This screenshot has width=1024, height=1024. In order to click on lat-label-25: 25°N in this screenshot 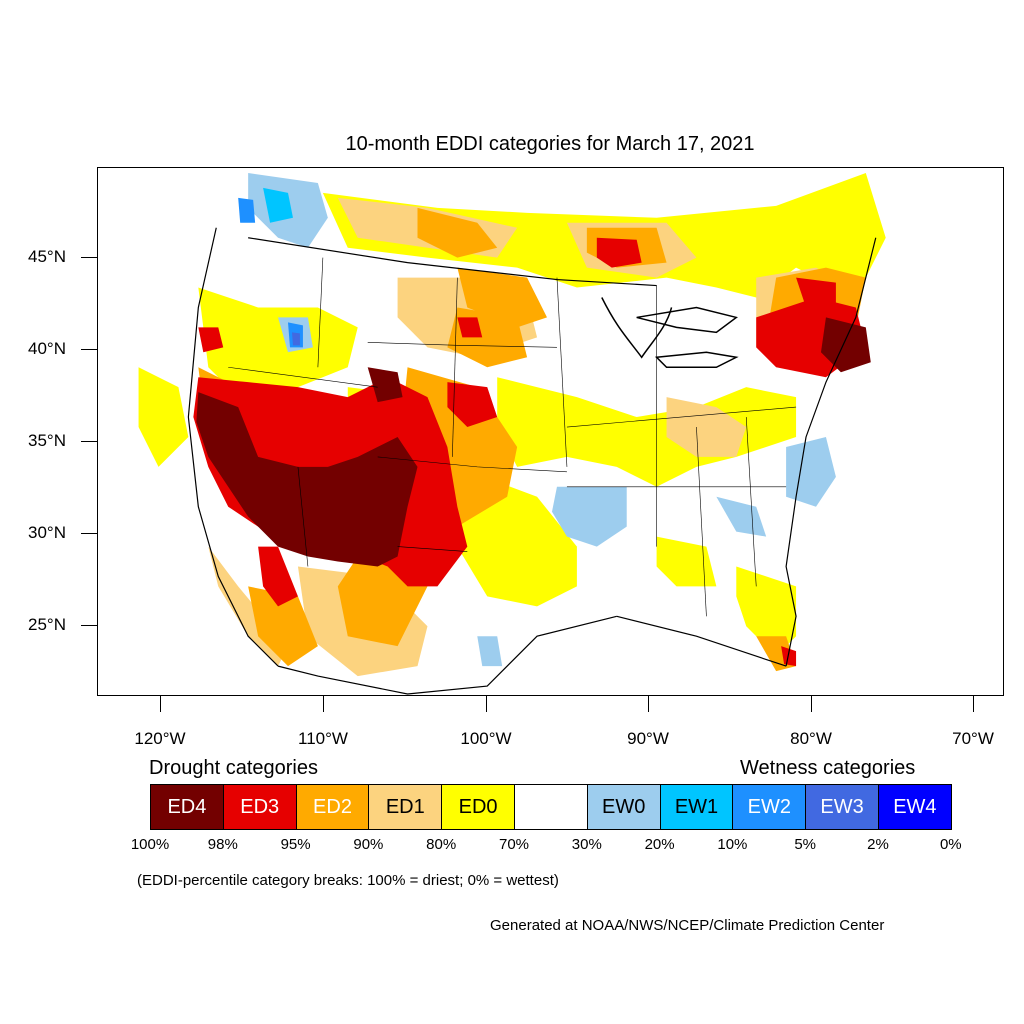, I will do `click(47, 624)`.